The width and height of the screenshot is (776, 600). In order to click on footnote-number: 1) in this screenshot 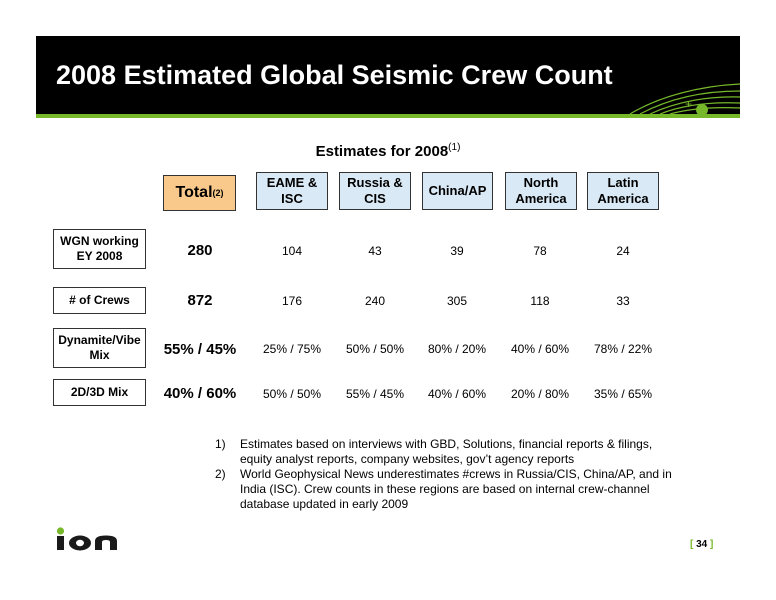, I will do `click(220, 444)`.